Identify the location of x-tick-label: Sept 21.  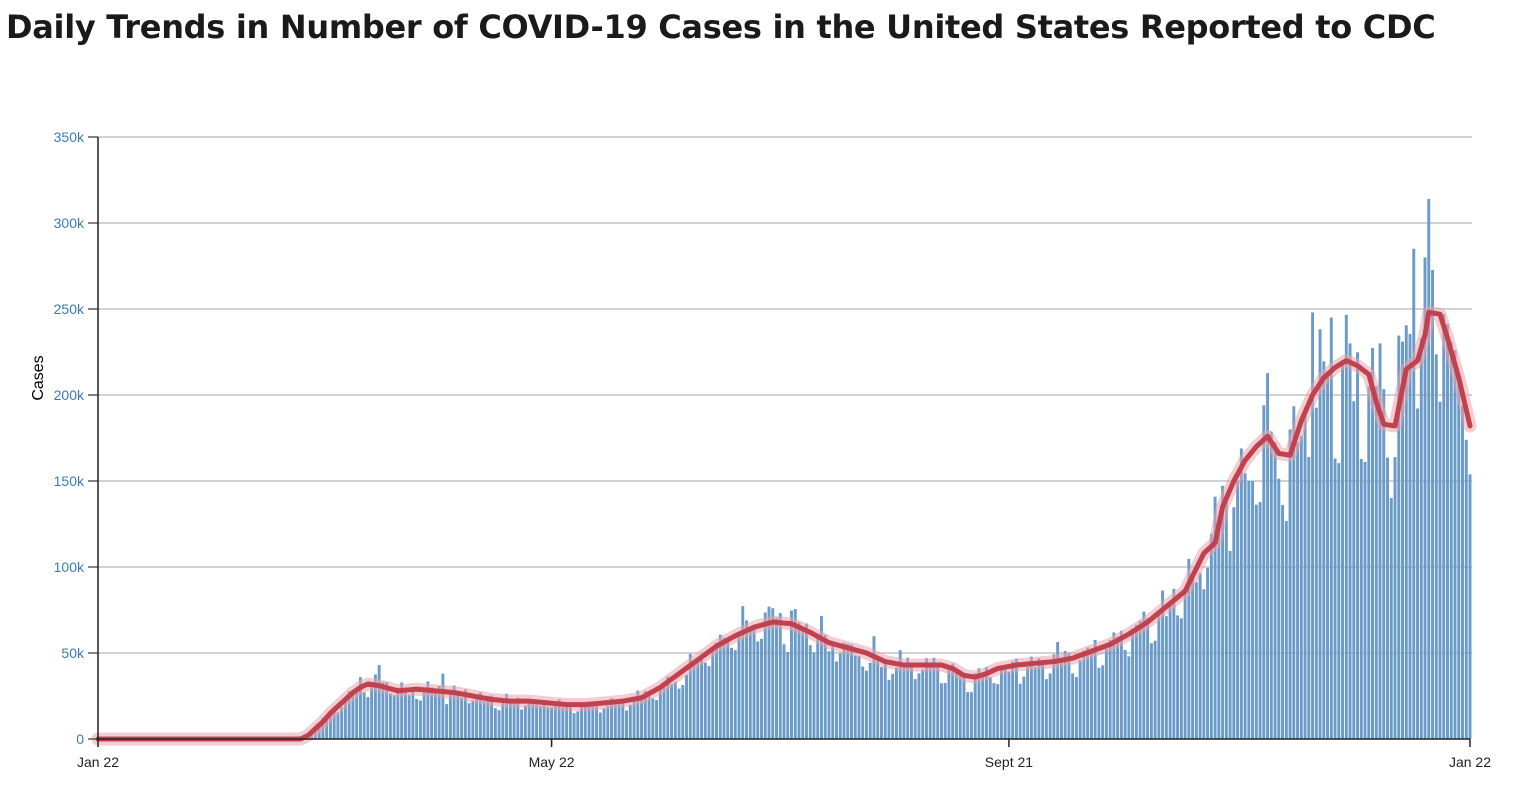
(1009, 762).